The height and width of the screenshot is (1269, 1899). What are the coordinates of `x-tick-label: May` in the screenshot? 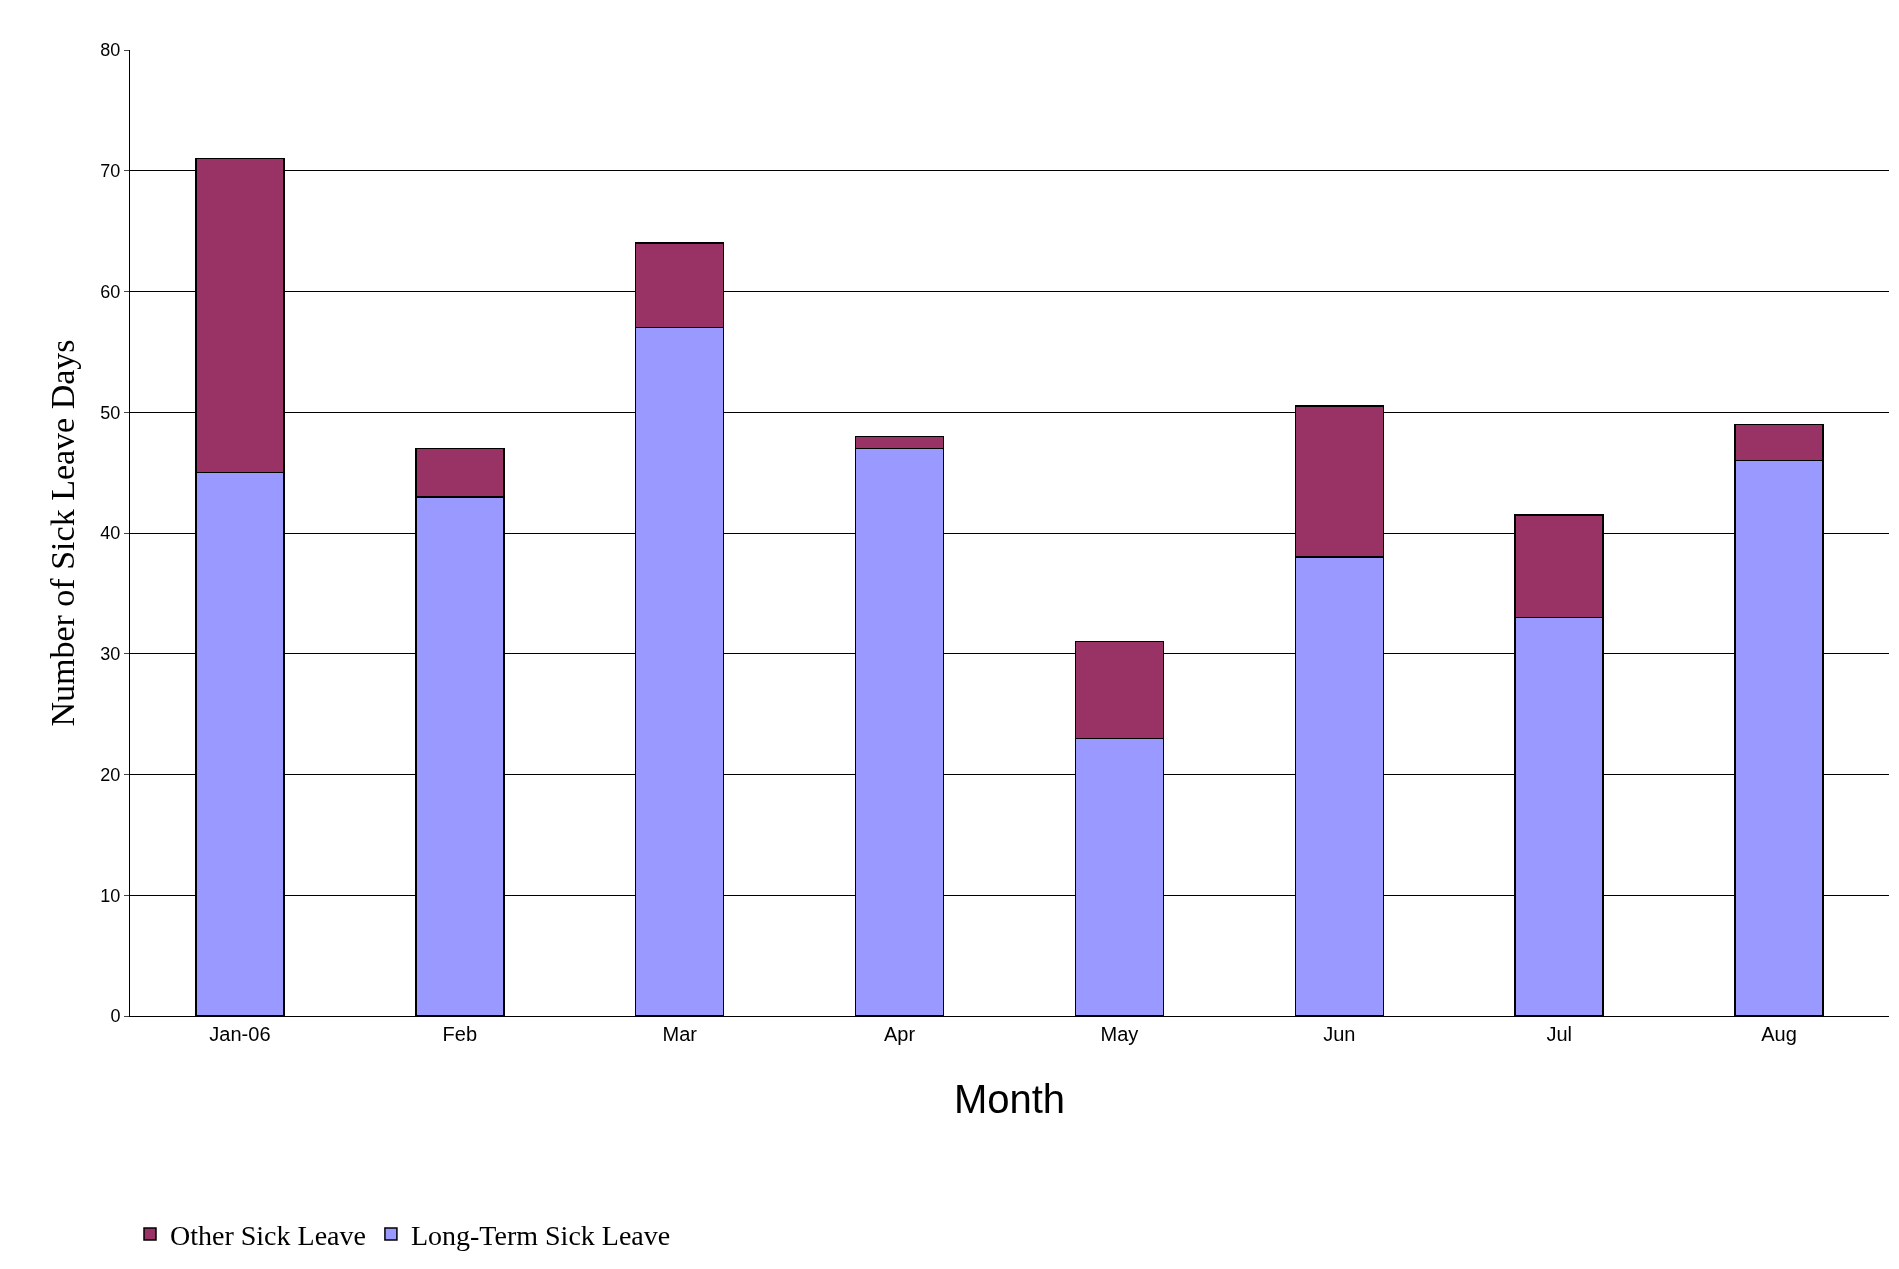 It's located at (1119, 1034).